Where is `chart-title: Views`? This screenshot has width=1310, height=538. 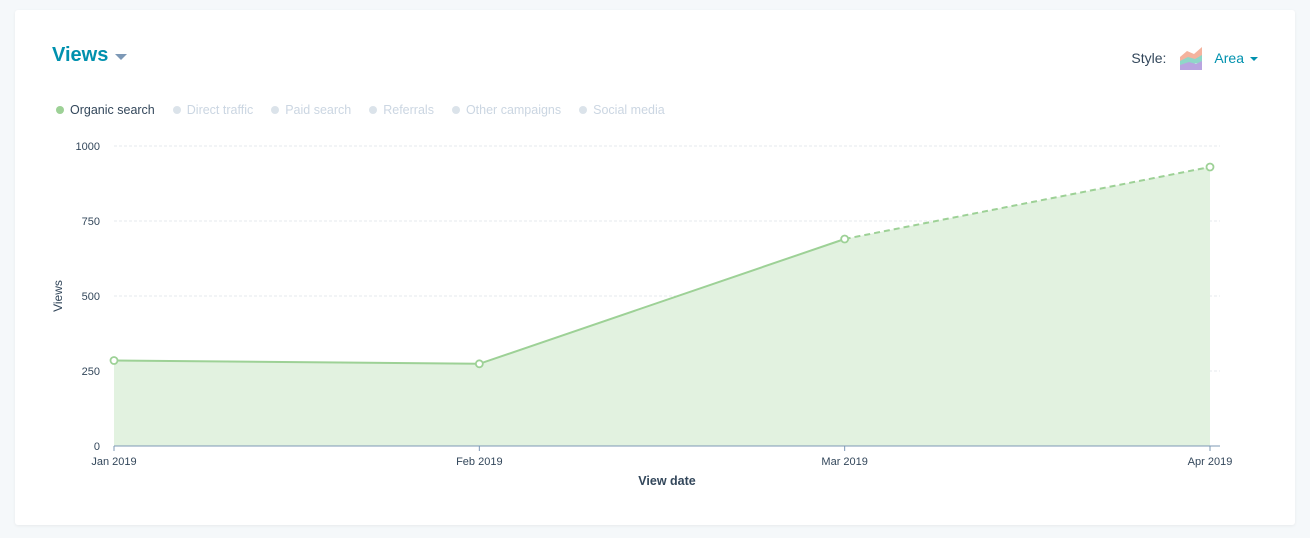
chart-title: Views is located at coordinates (80, 55).